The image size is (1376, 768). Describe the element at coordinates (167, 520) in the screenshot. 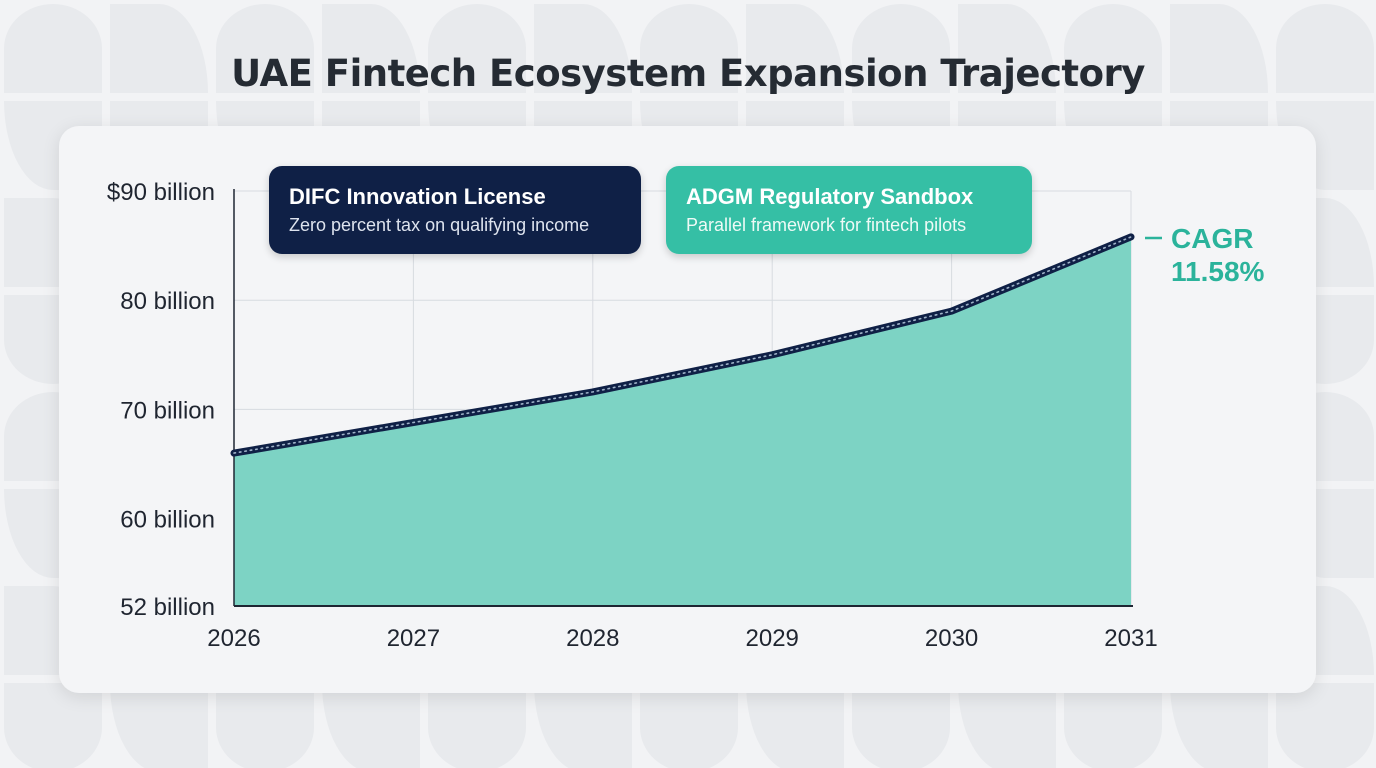

I see `y-tick-label: 60 billion` at that location.